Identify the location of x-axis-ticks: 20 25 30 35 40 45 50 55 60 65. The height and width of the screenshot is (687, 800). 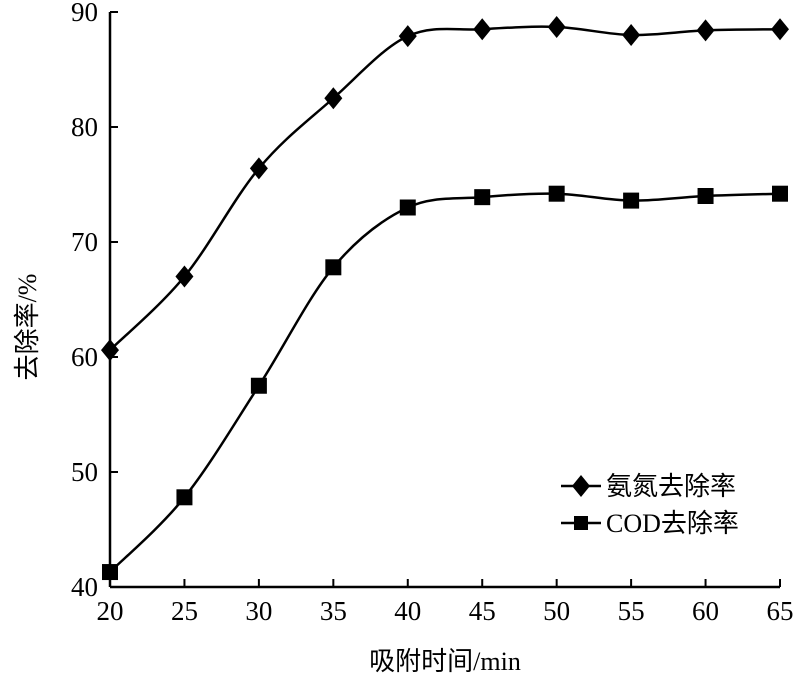
(445, 602).